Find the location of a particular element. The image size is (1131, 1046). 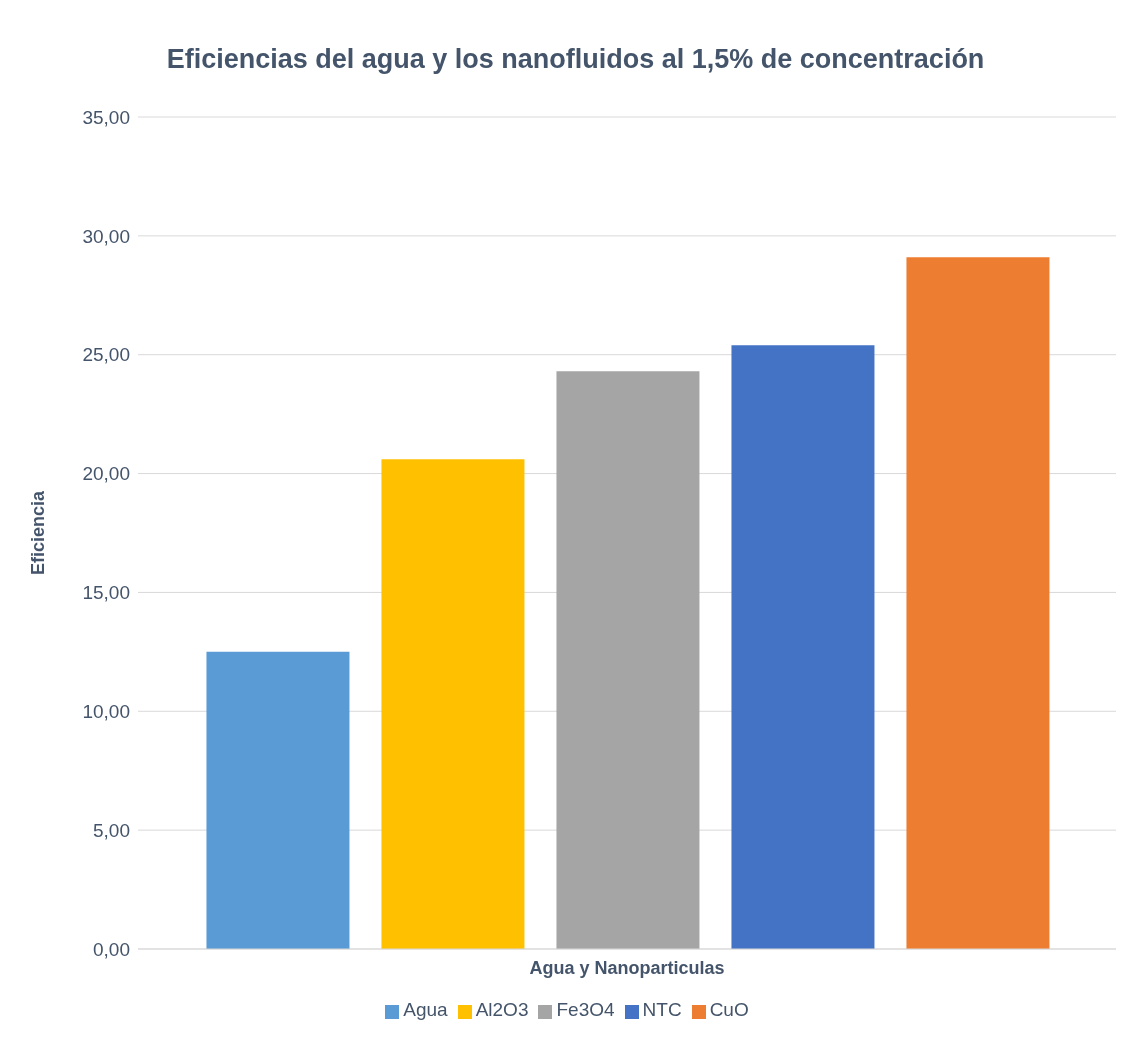

legend-label: Al2O3 is located at coordinates (502, 1009).